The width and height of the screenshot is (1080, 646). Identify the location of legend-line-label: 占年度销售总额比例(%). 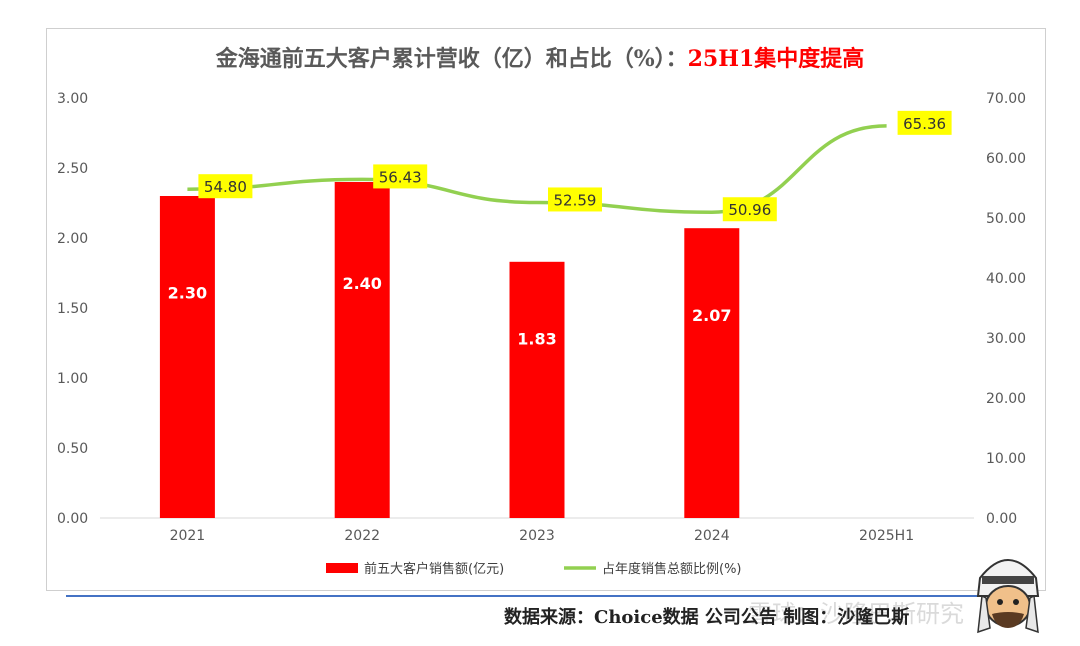
(672, 569).